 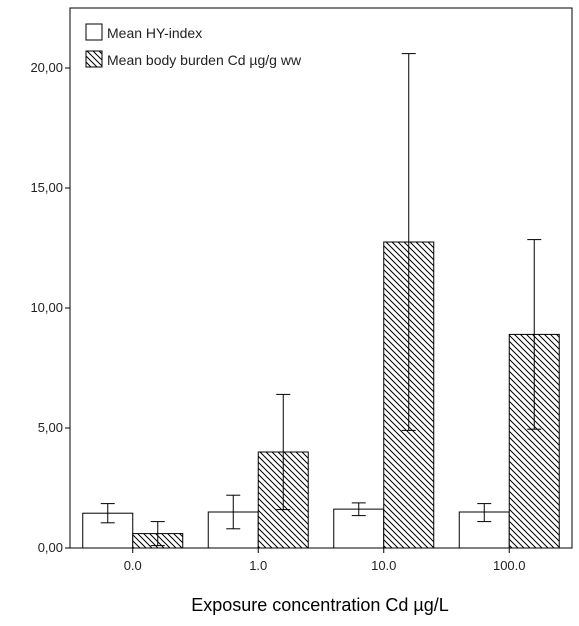 I want to click on y-axis: 0,00 5,00 10,00 15,00 20,00, so click(x=50, y=307).